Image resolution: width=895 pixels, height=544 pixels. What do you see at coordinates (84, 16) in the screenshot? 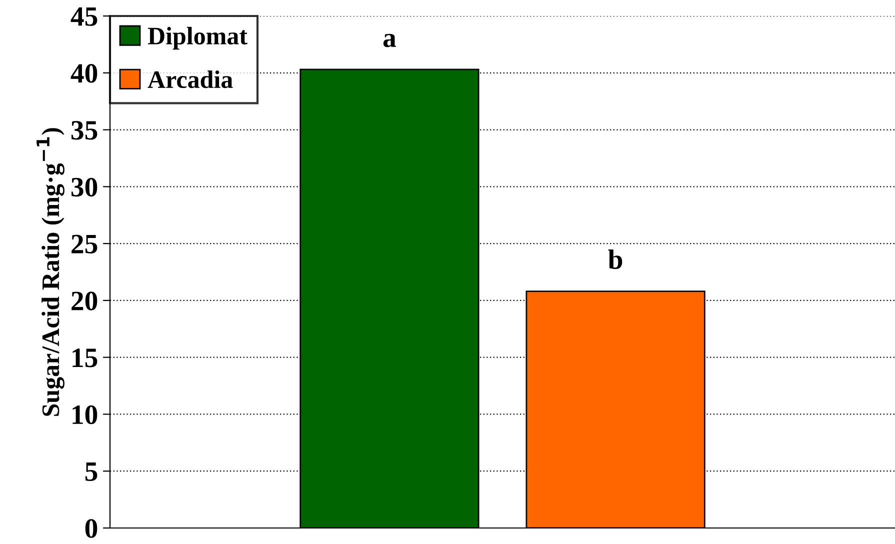
I see `y-tick-label: 45` at bounding box center [84, 16].